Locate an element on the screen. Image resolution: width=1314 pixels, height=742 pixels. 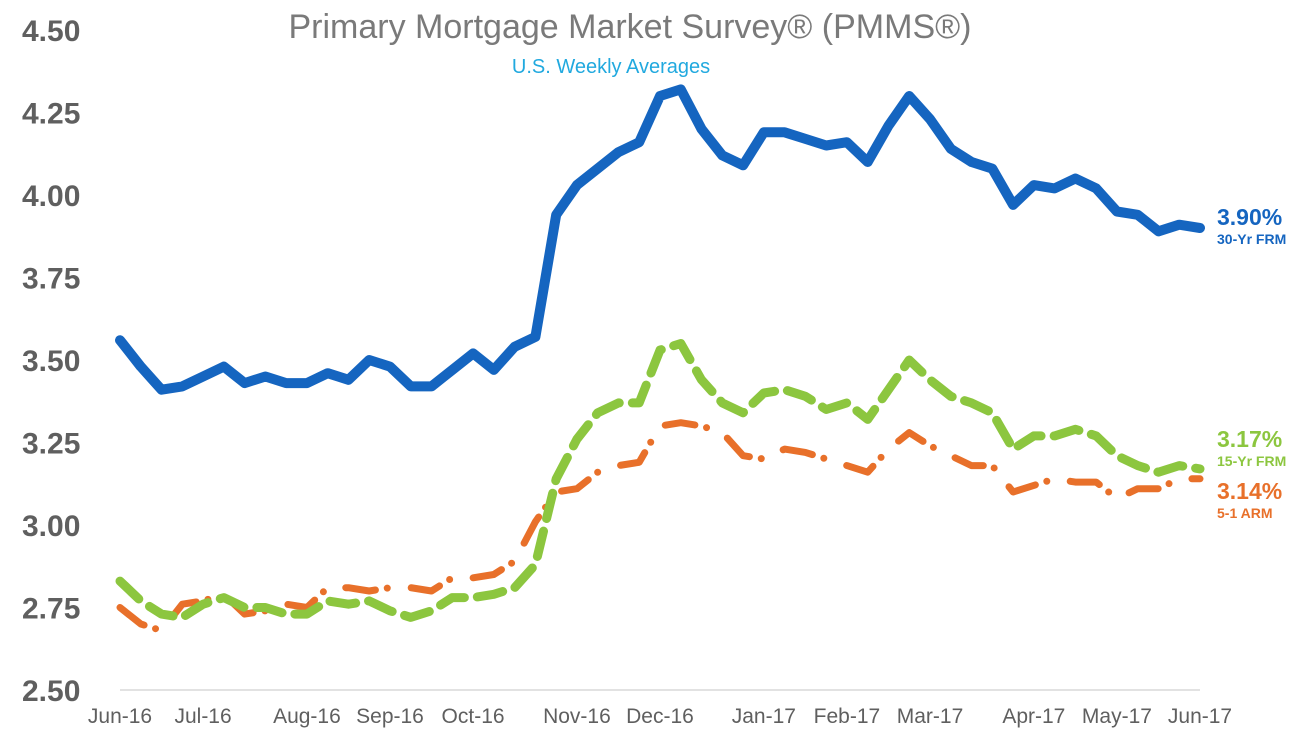
x-tick-label: Aug-16 is located at coordinates (307, 716).